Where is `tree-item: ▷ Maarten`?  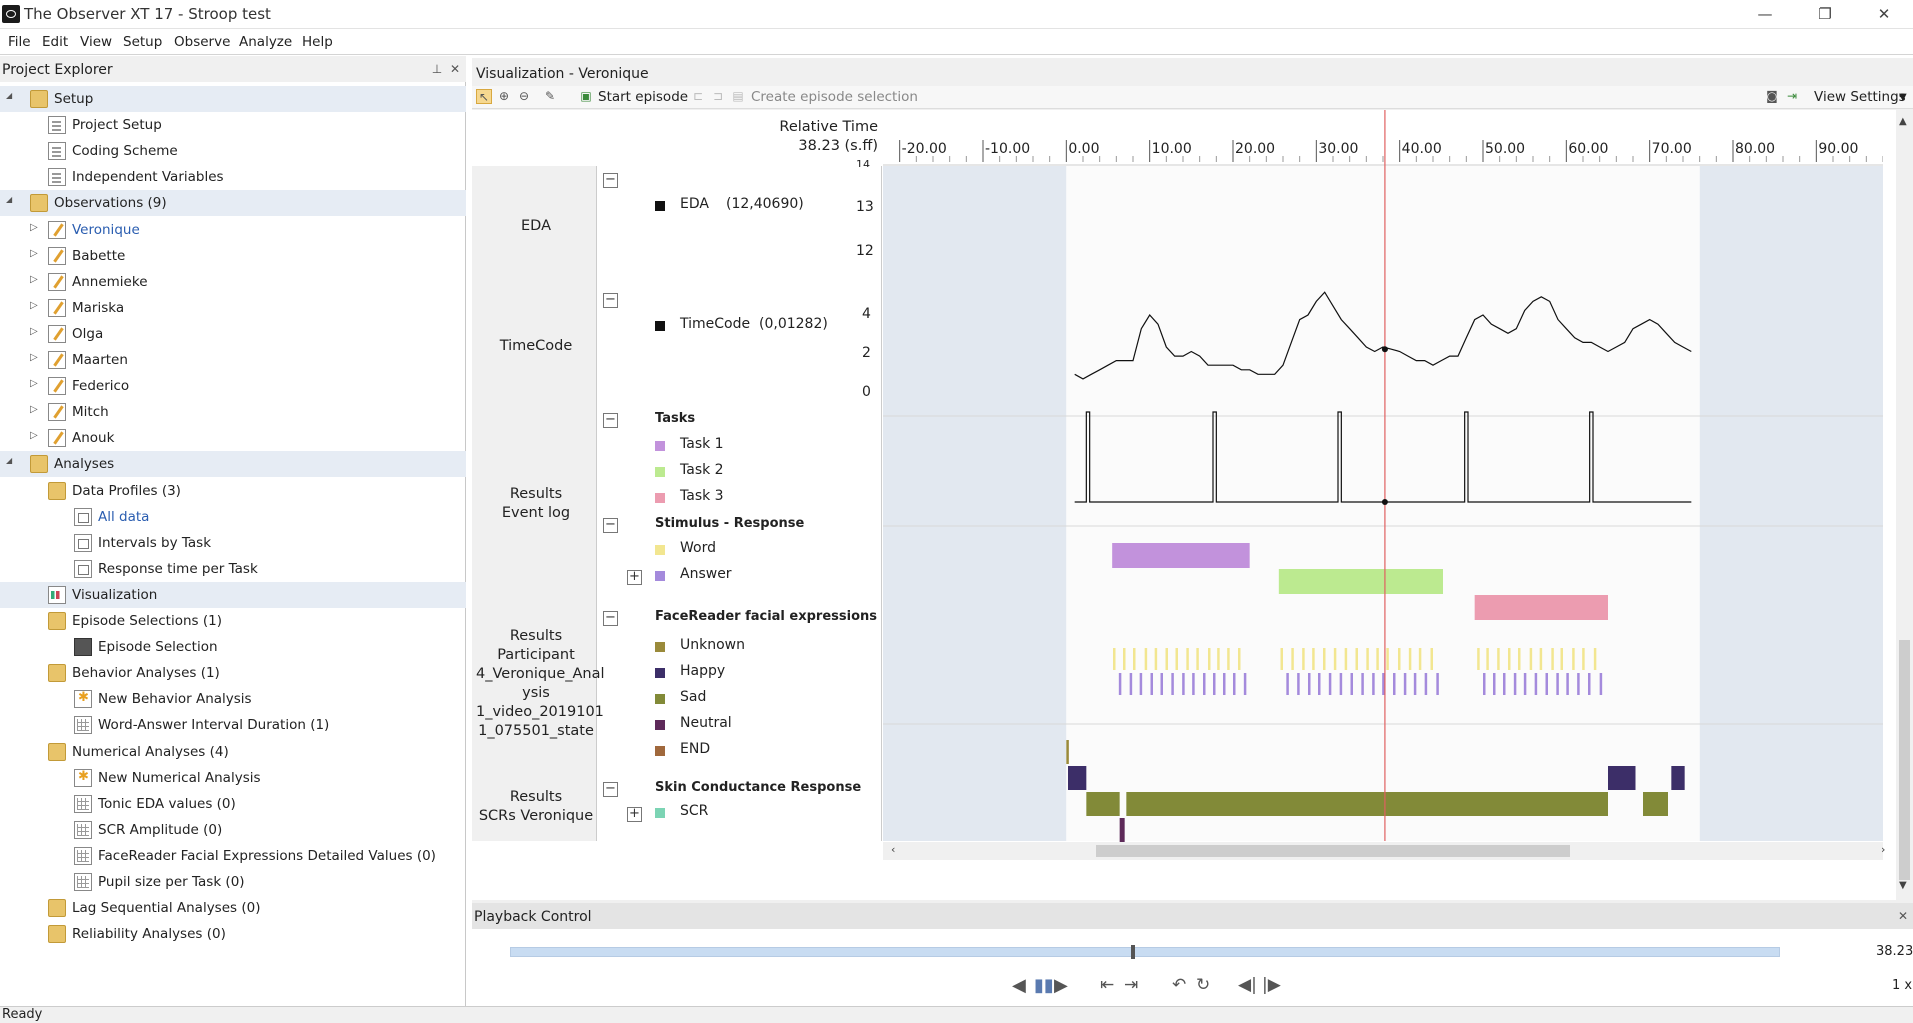
tree-item: ▷ Maarten is located at coordinates (233, 360).